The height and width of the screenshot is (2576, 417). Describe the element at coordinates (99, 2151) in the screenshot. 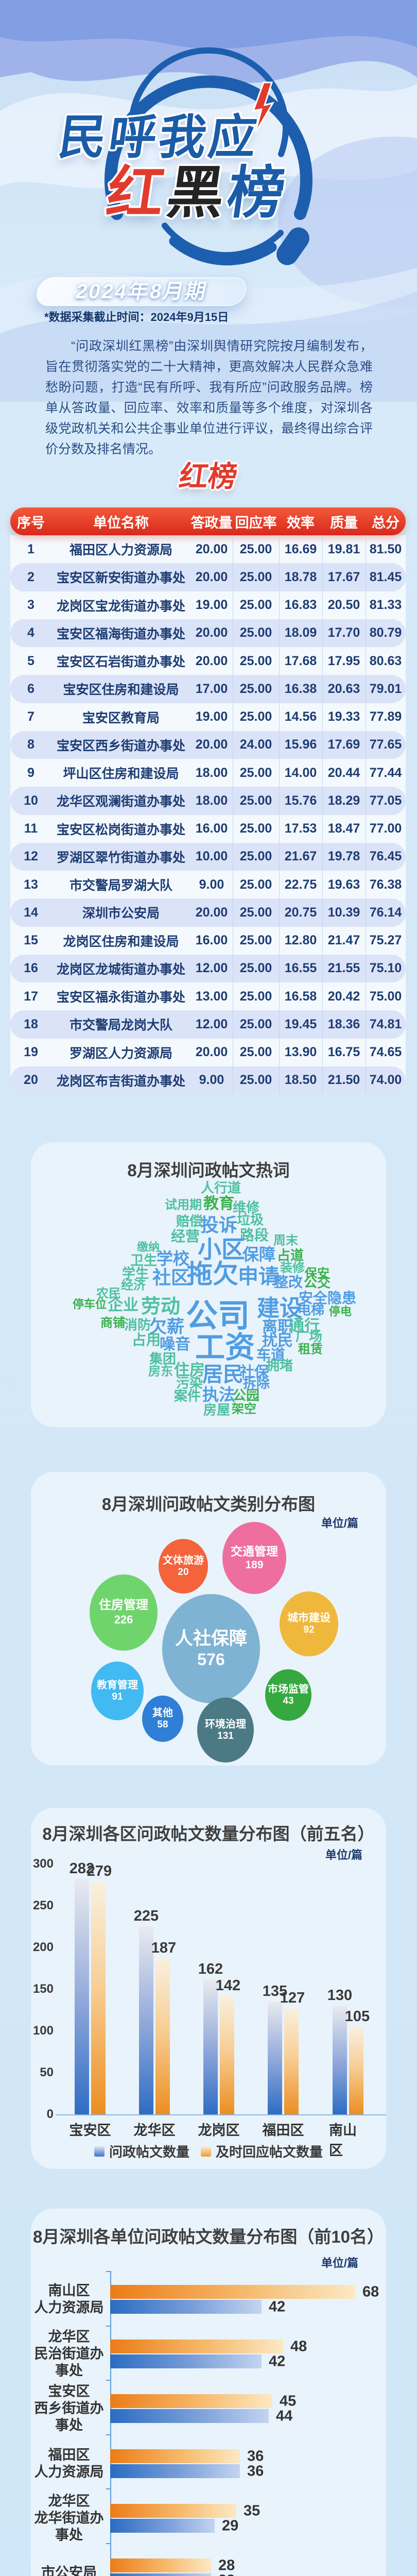

I see `legend-swatch-blue` at that location.